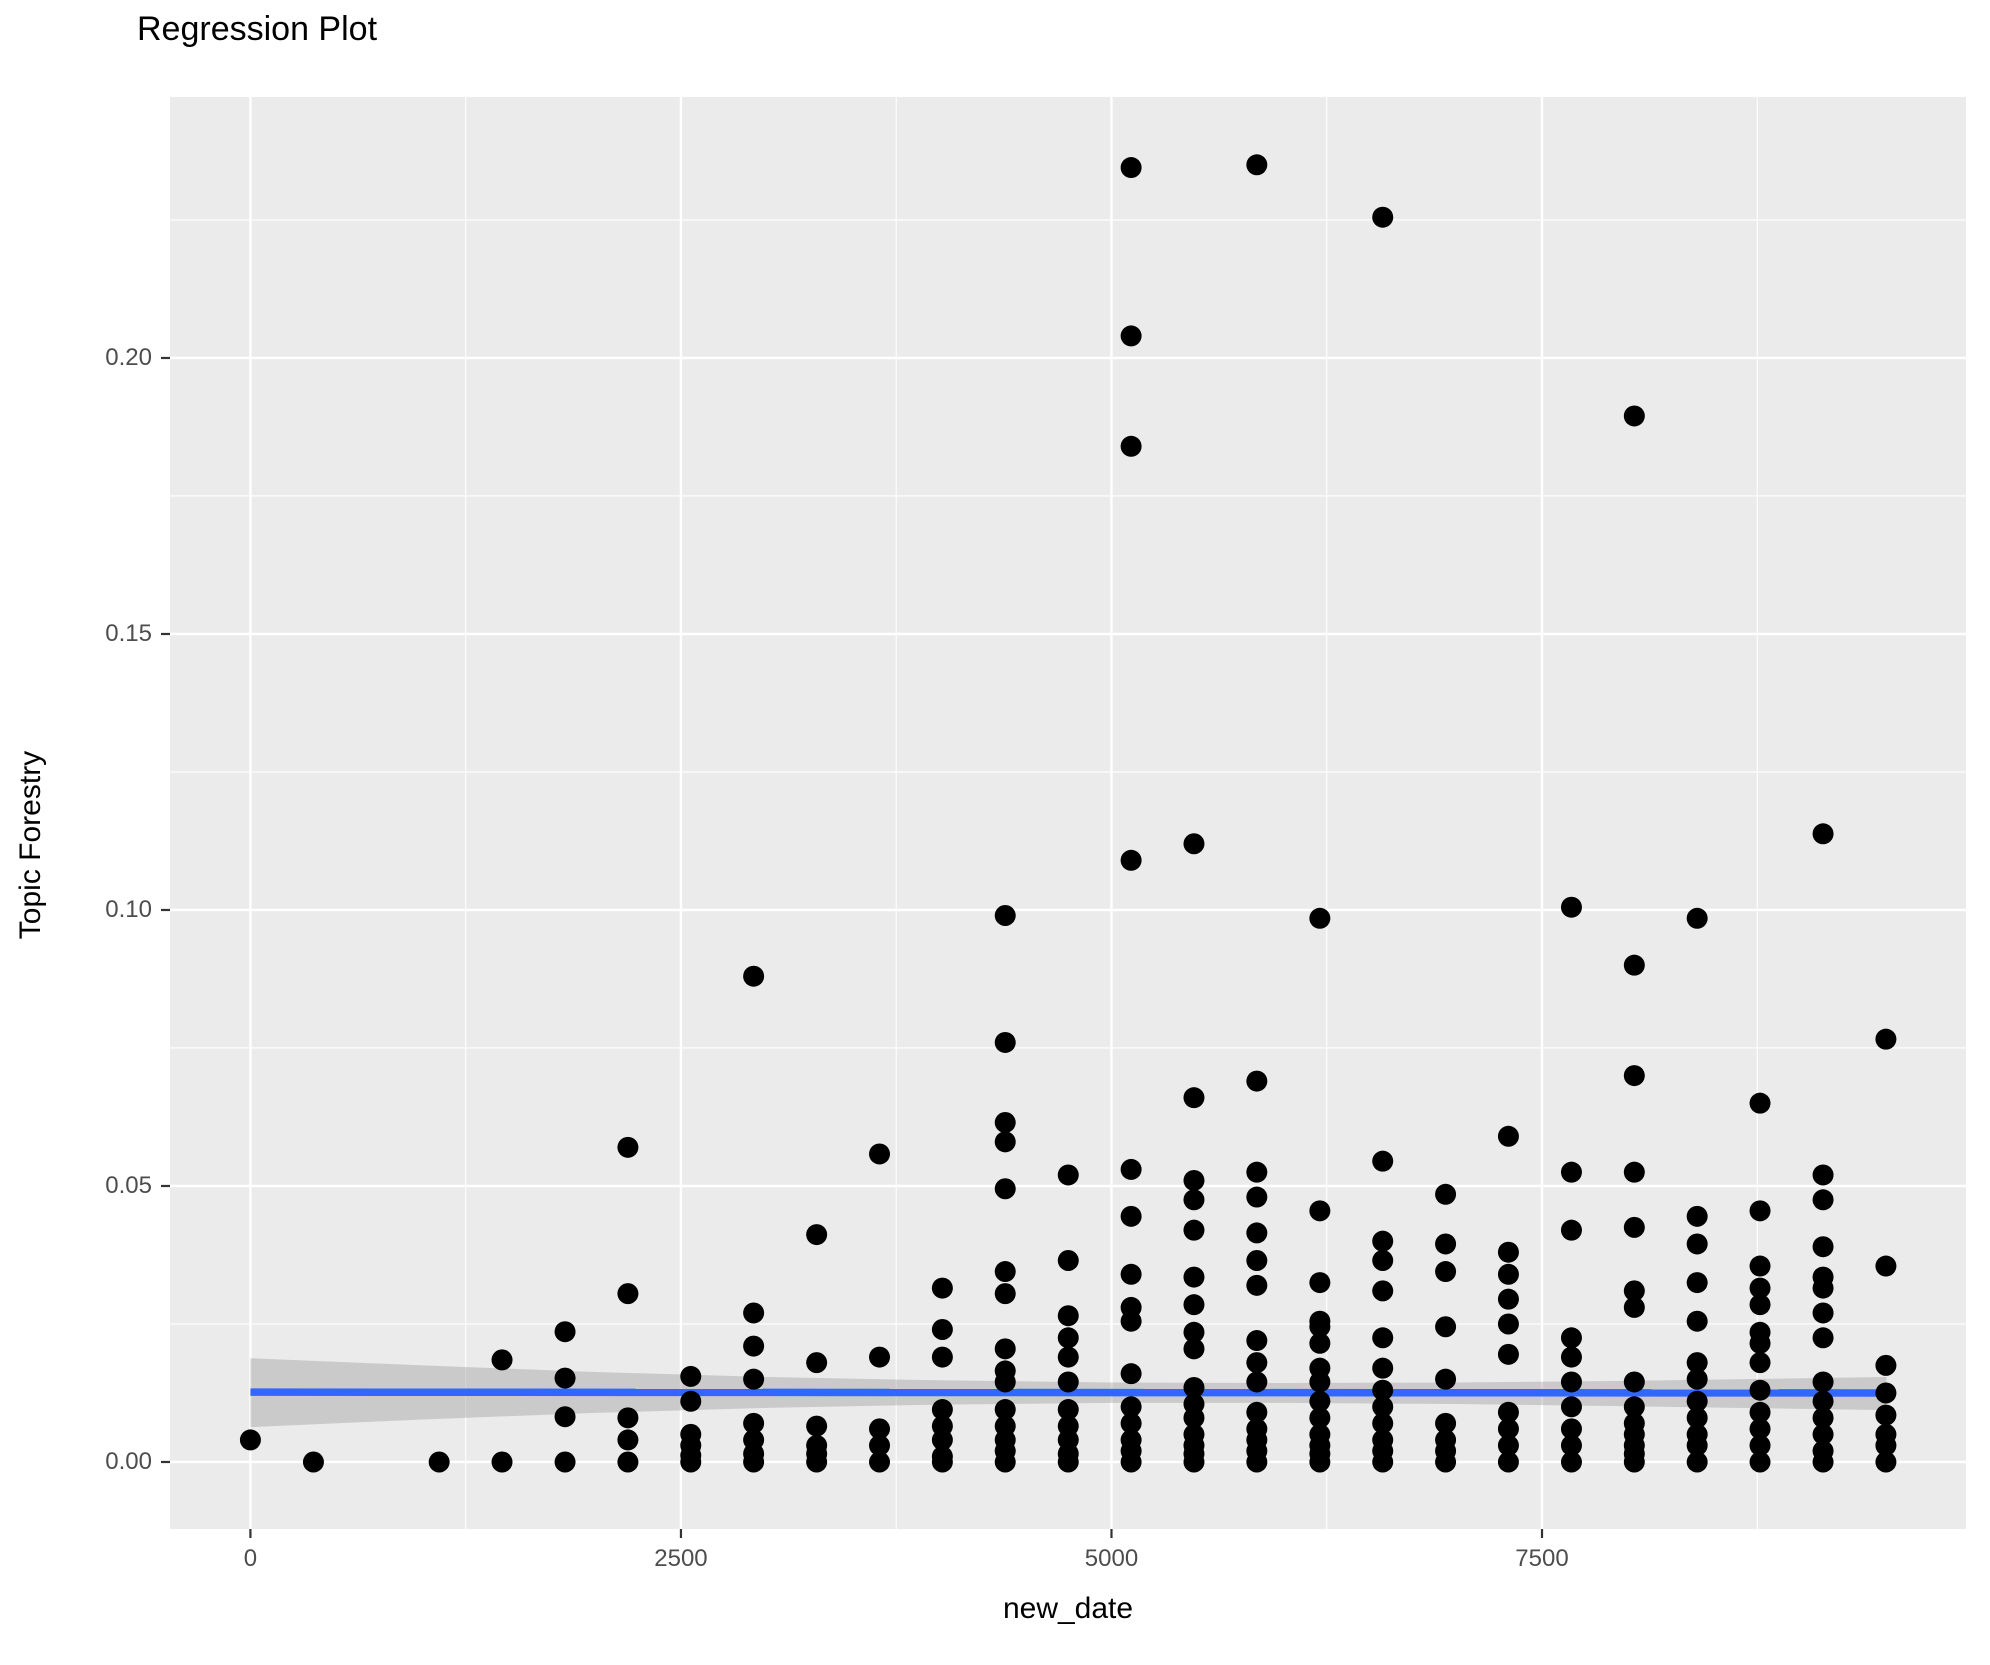  I want to click on regression-line, so click(1068, 1392).